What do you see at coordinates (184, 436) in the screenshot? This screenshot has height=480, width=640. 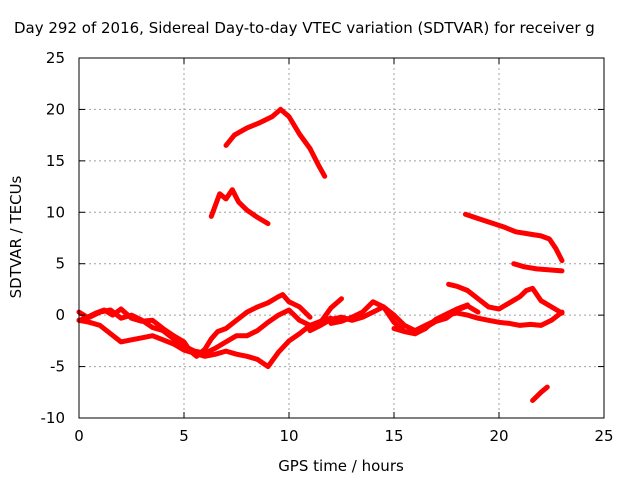 I see `x-tick-label: 5` at bounding box center [184, 436].